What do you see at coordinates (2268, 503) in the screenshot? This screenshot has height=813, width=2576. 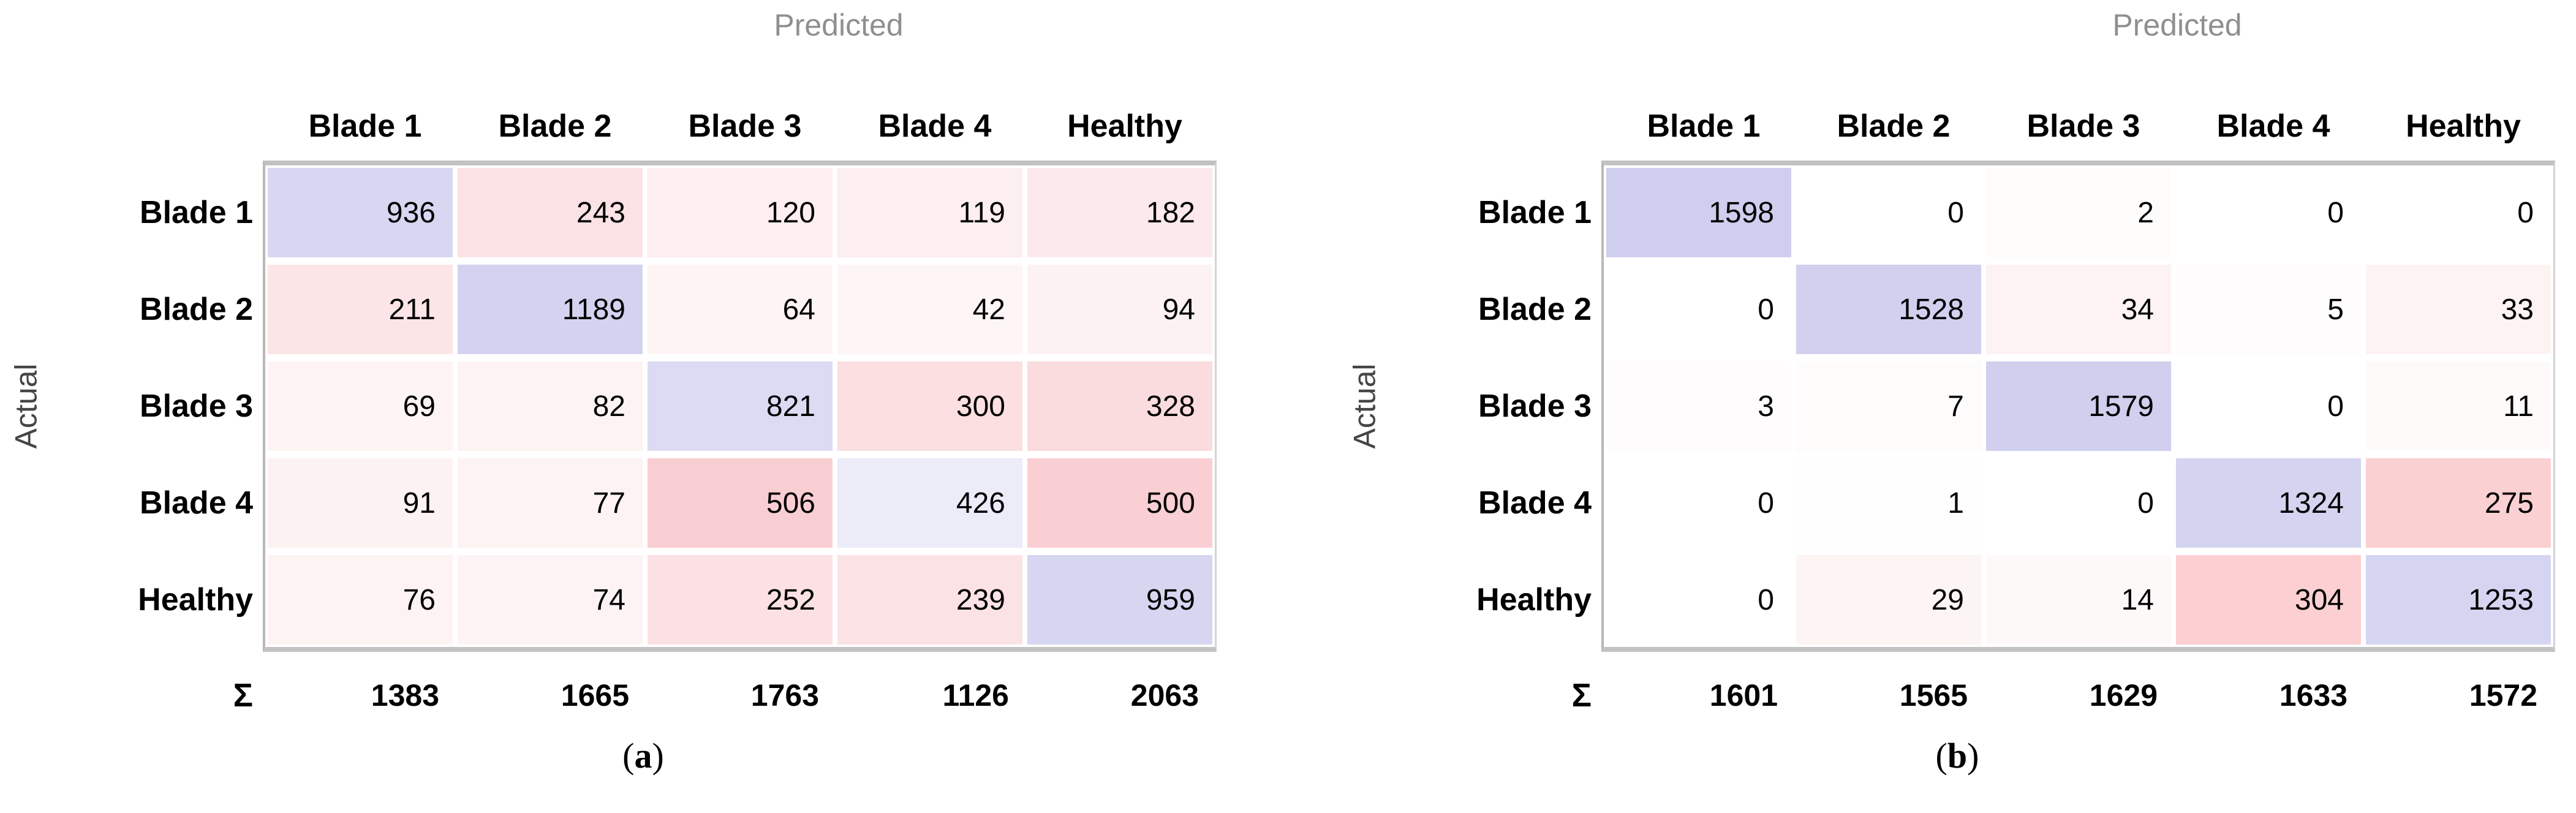 I see `matrix-cell: 1324` at bounding box center [2268, 503].